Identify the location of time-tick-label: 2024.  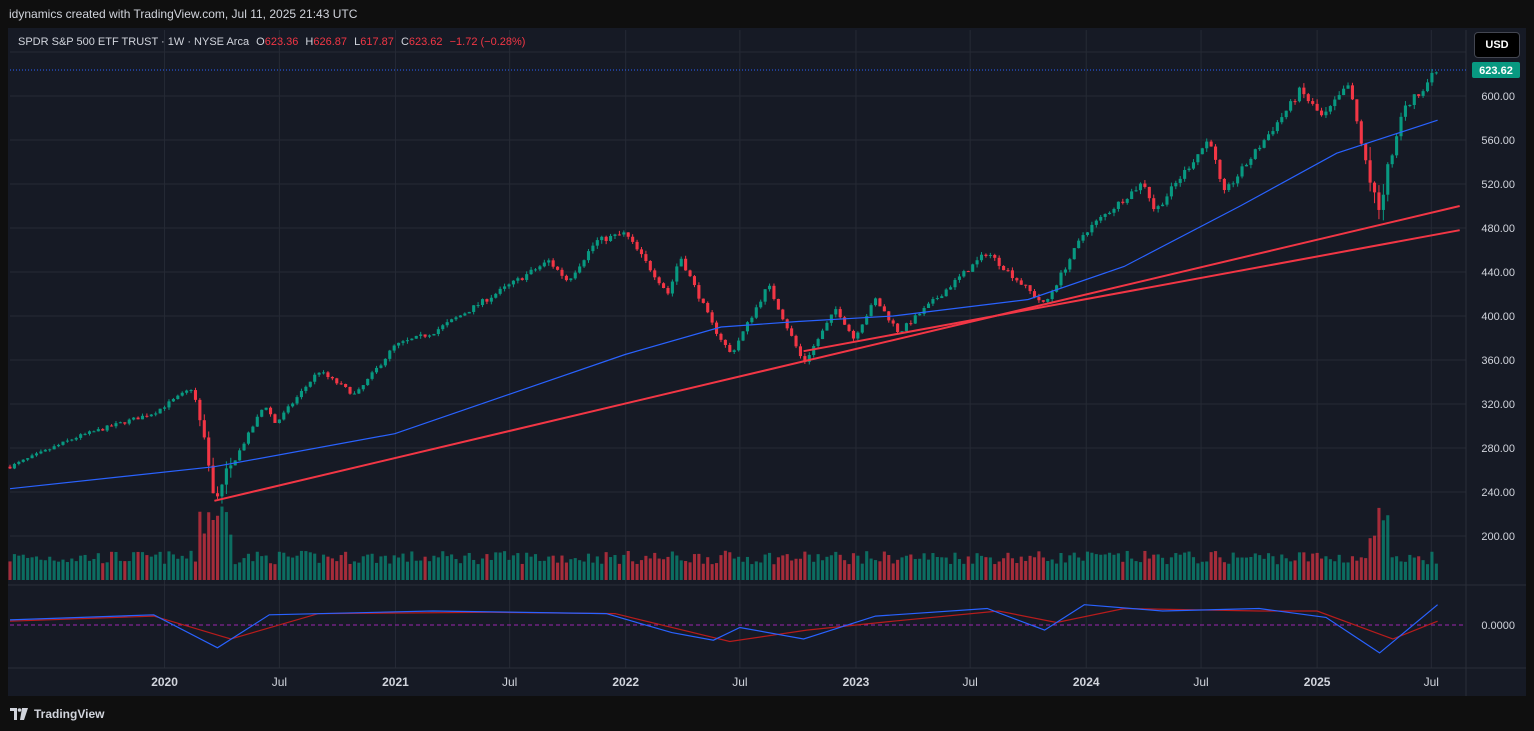
(1086, 682).